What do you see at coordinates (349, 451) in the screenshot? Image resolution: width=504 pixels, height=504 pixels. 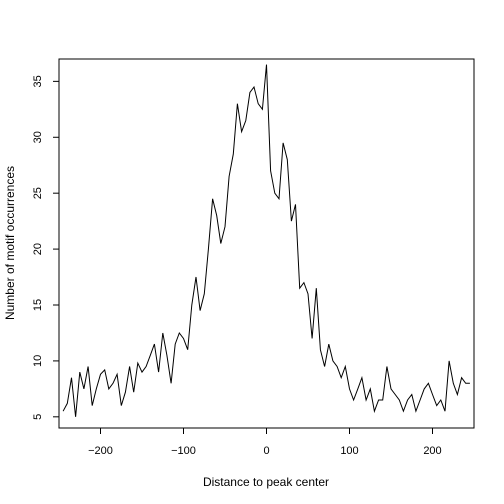 I see `x-tick-label: 100` at bounding box center [349, 451].